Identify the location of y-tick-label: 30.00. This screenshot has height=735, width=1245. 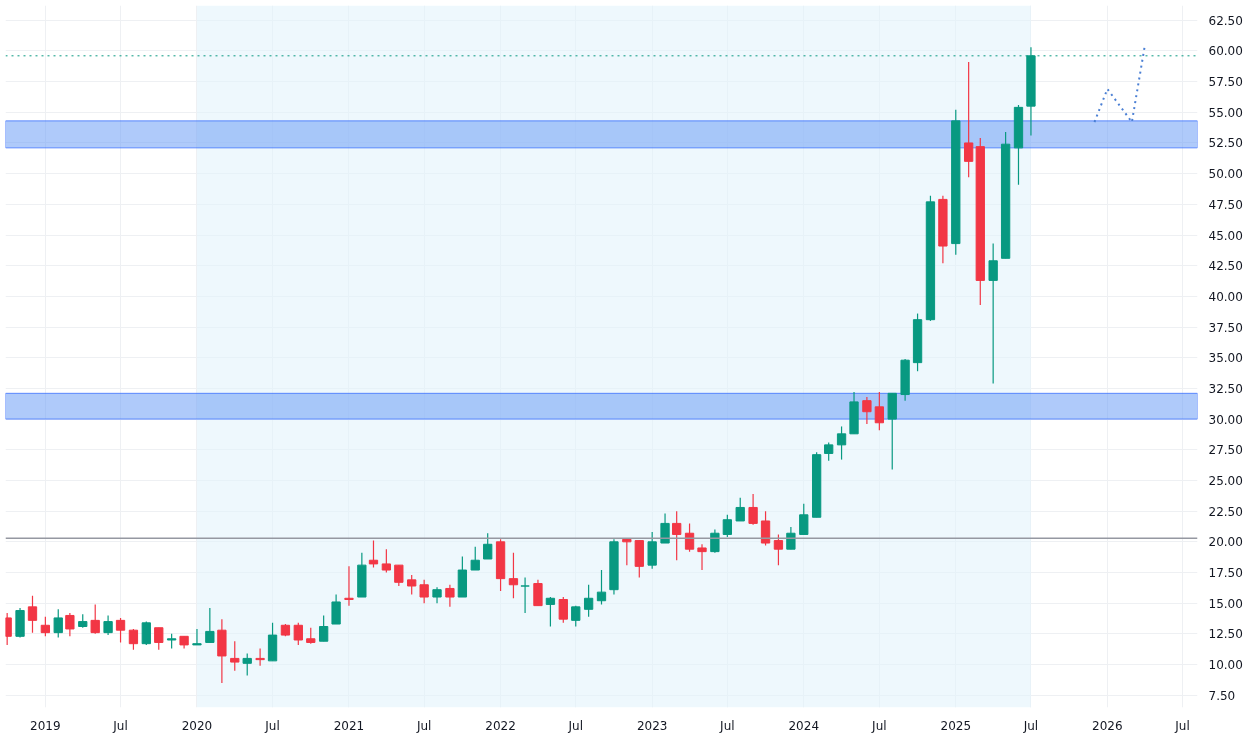
(1225, 419).